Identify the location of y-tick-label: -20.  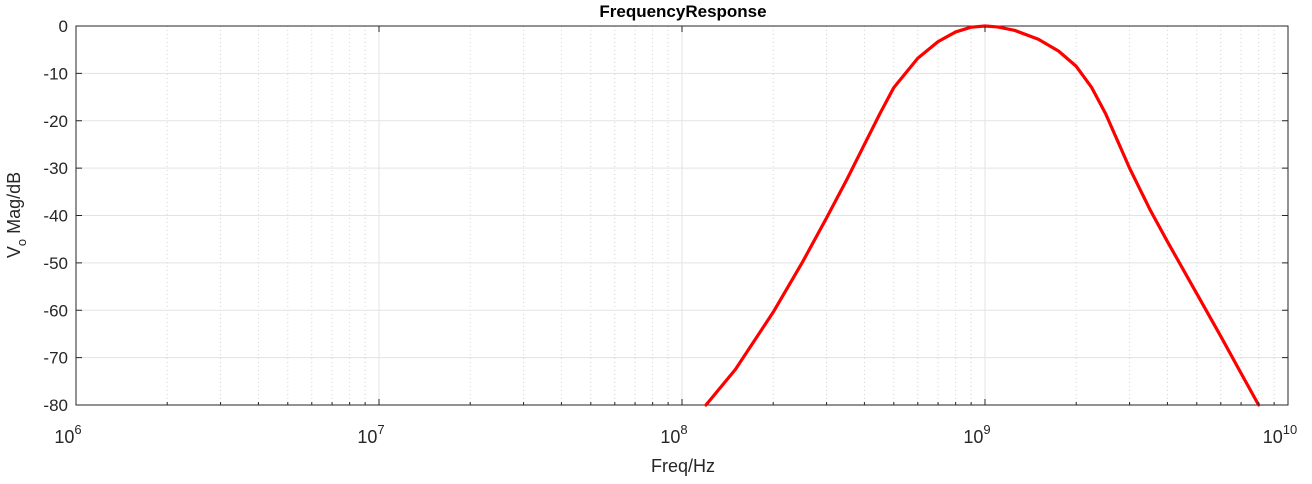
(55, 121).